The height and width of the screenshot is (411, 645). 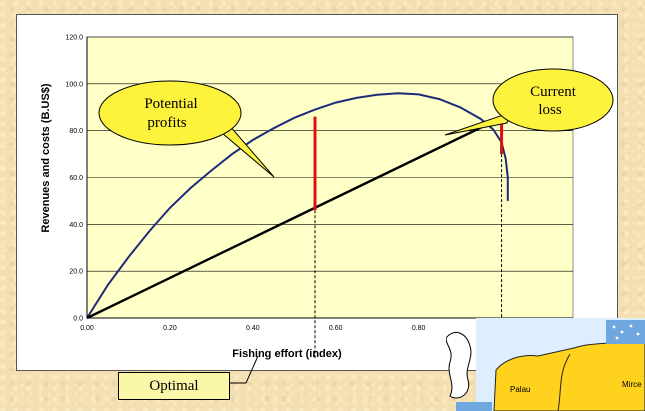 What do you see at coordinates (166, 123) in the screenshot?
I see `callout-line-2: profits` at bounding box center [166, 123].